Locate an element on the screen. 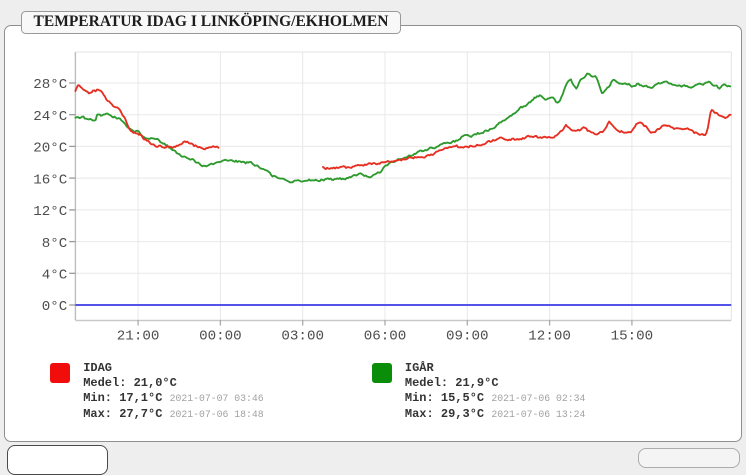 The image size is (746, 475). svg-text: 24°C is located at coordinates (50, 117).